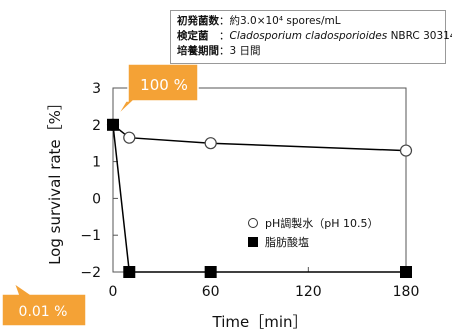 The image size is (452, 331). What do you see at coordinates (285, 21) in the screenshot?
I see `info-initial-count-value: 約3.0×10⁴ spores/mL` at bounding box center [285, 21].